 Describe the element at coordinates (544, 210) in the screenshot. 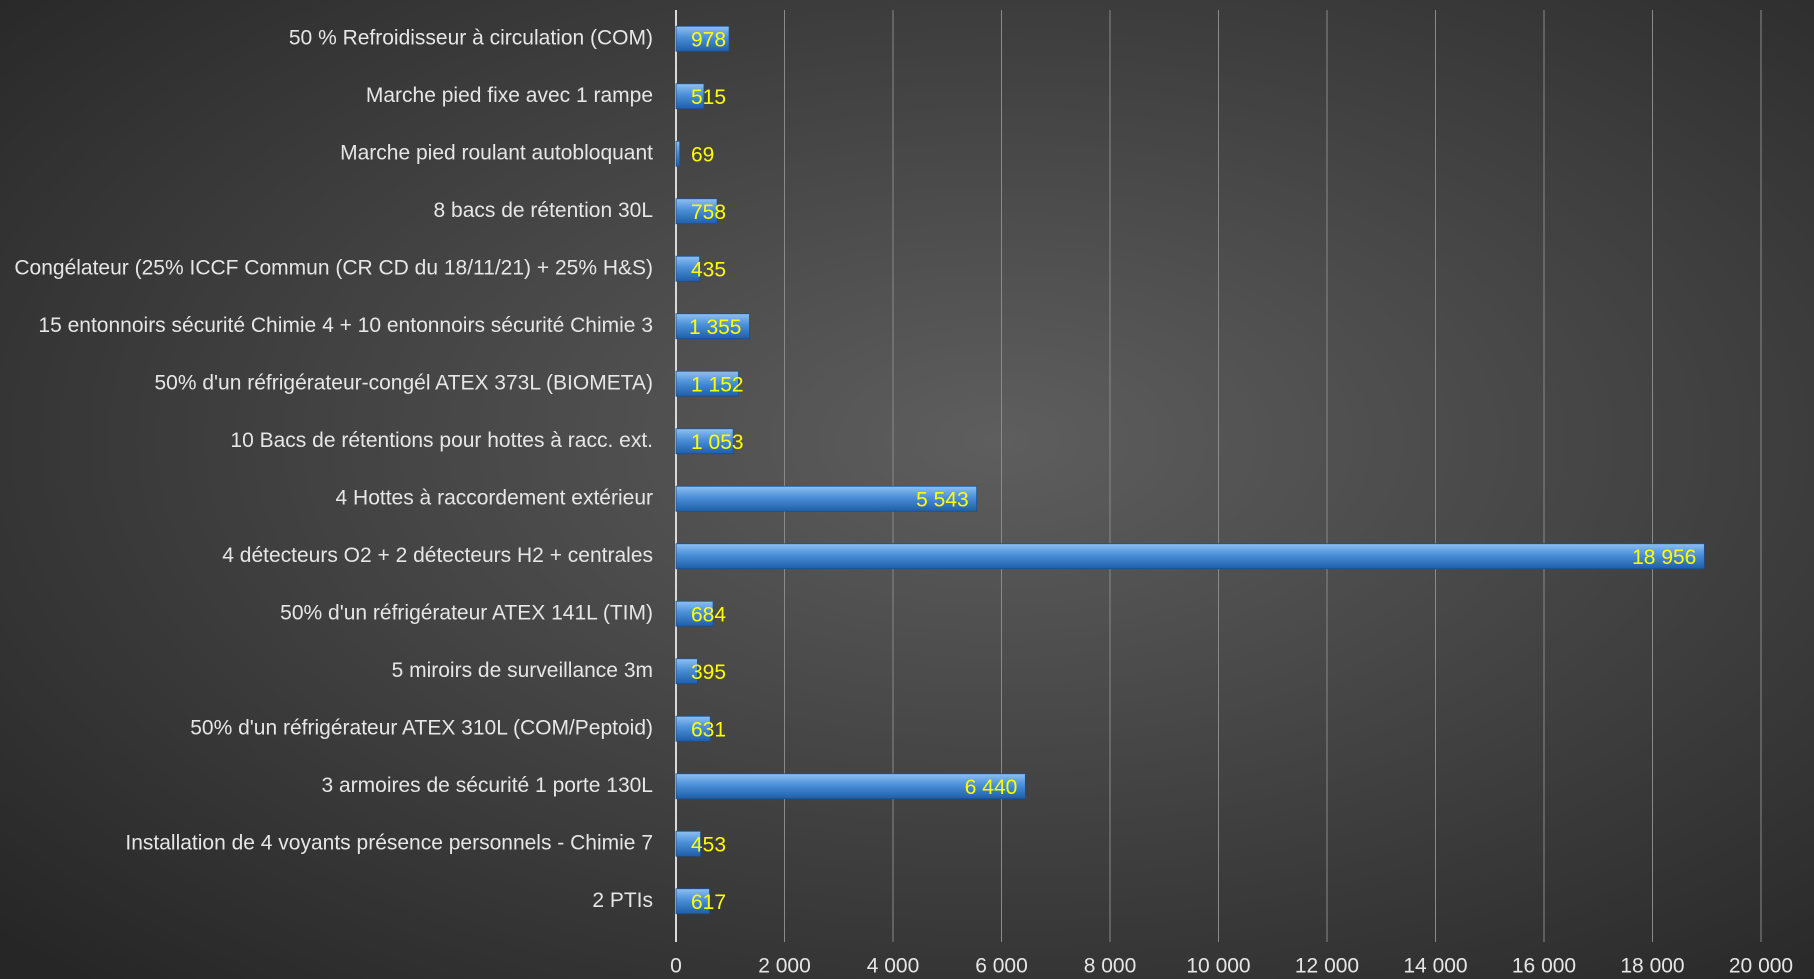

I see `y-tick-label: 8 bacs de rétention 30L` at that location.